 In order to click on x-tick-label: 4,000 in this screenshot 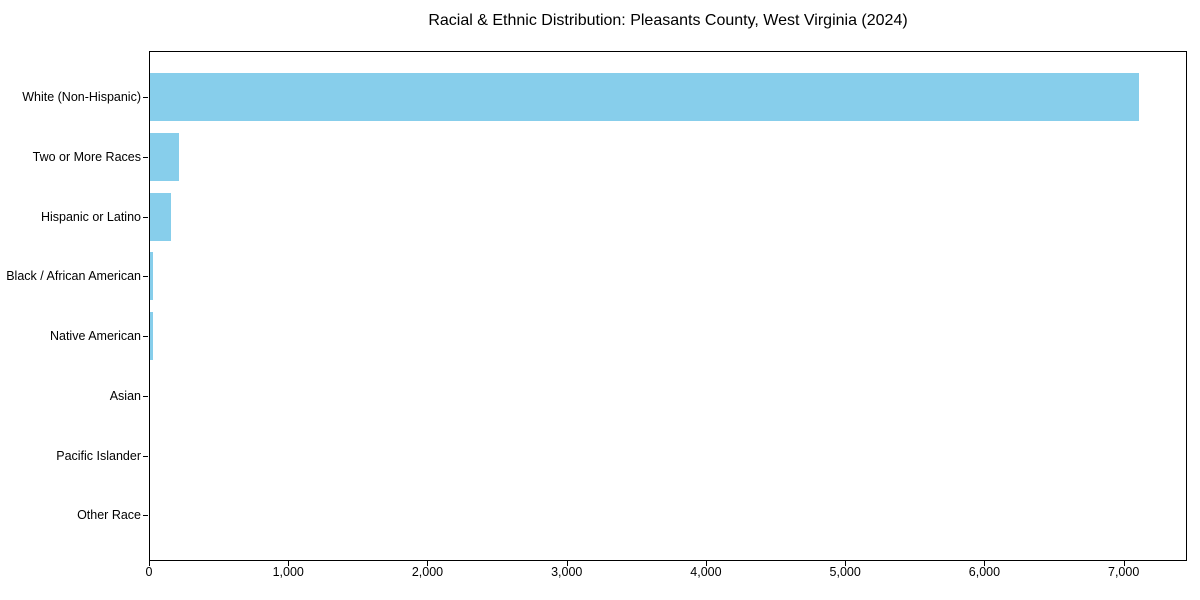, I will do `click(706, 572)`.